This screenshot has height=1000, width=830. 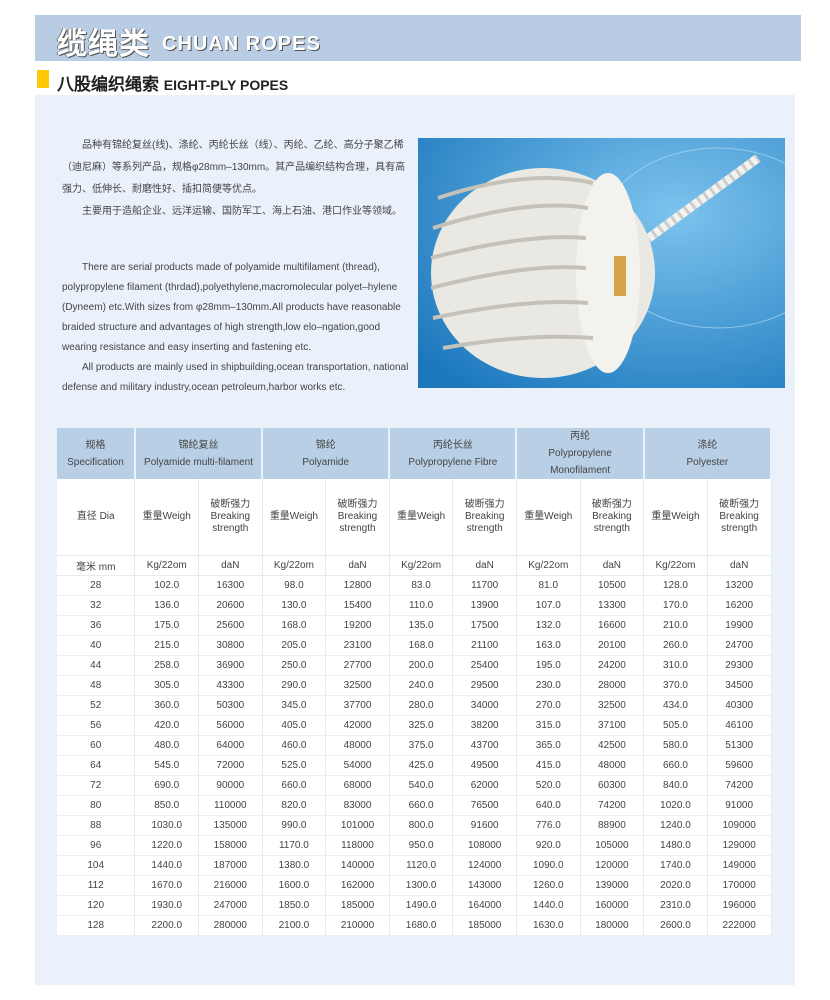 What do you see at coordinates (675, 705) in the screenshot?
I see `weight-cell: 434.0` at bounding box center [675, 705].